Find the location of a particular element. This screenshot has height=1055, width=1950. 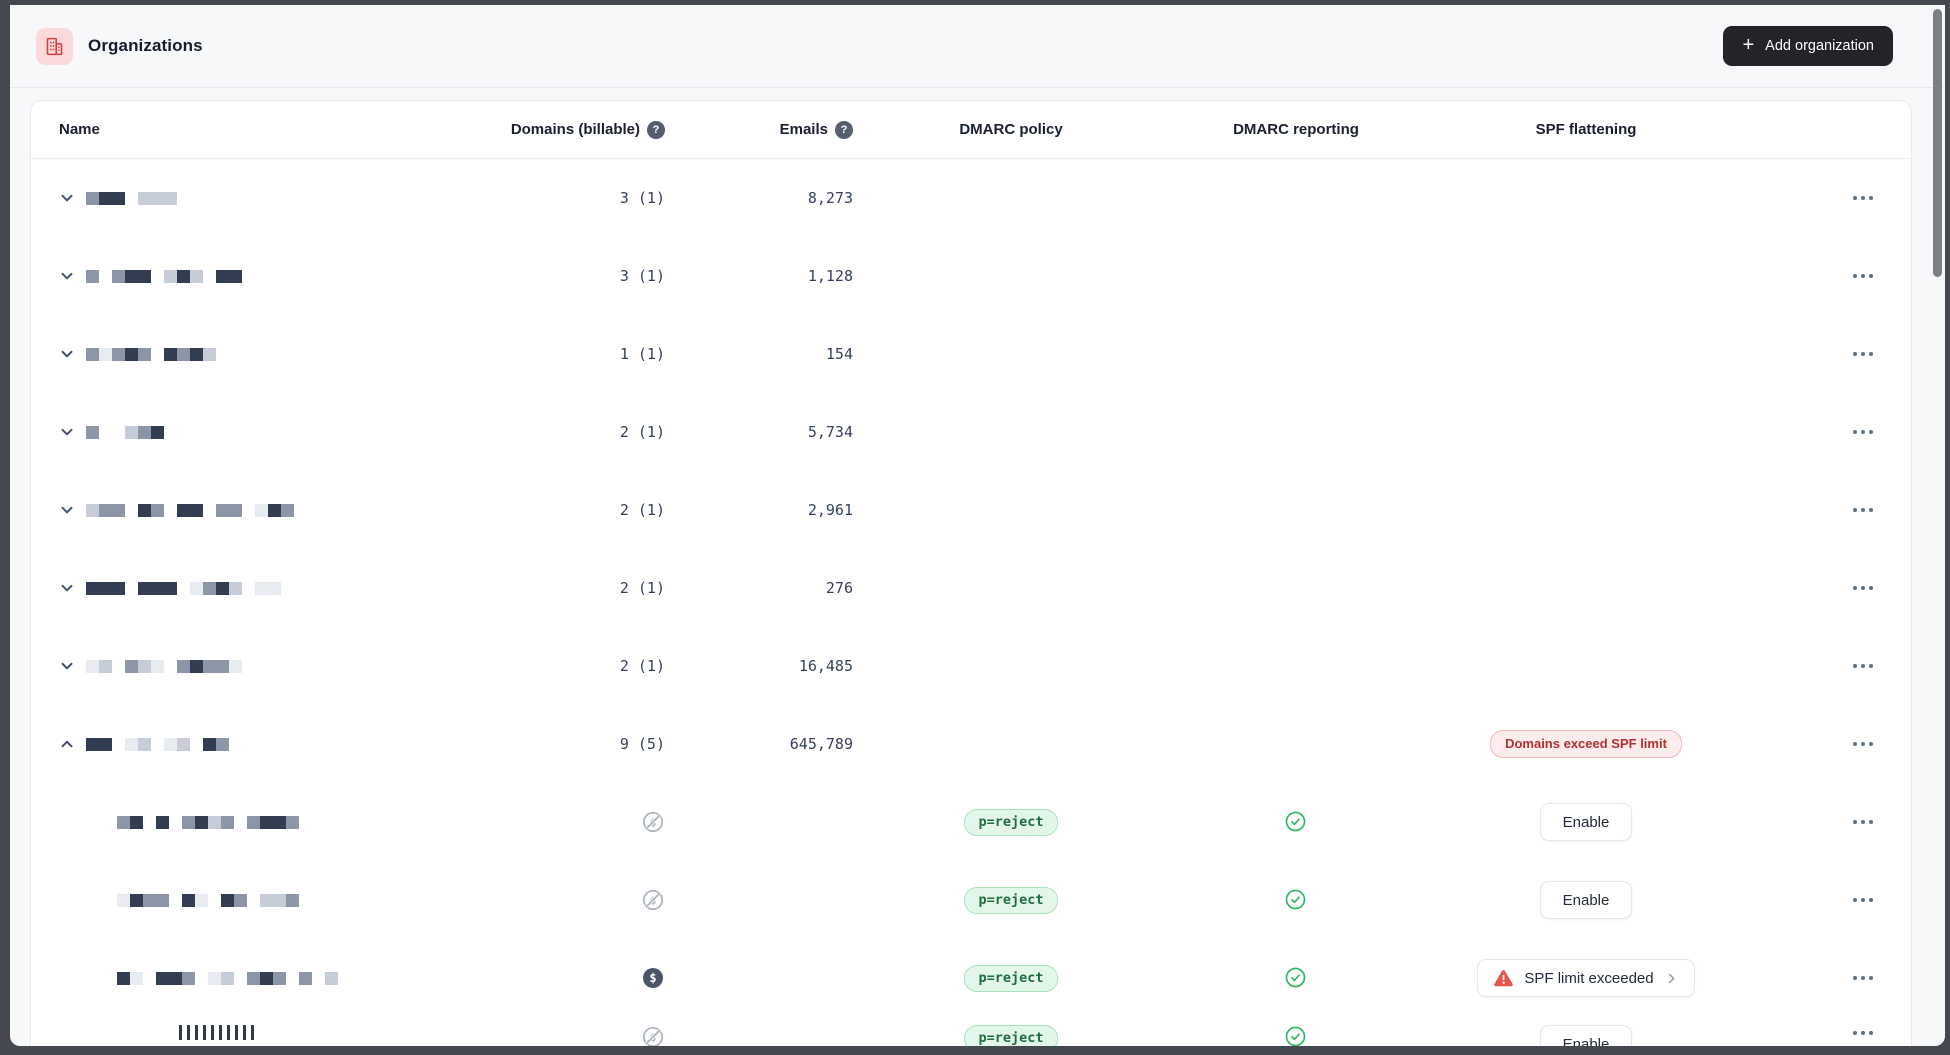

domains-count: 3 (1) is located at coordinates (642, 198).